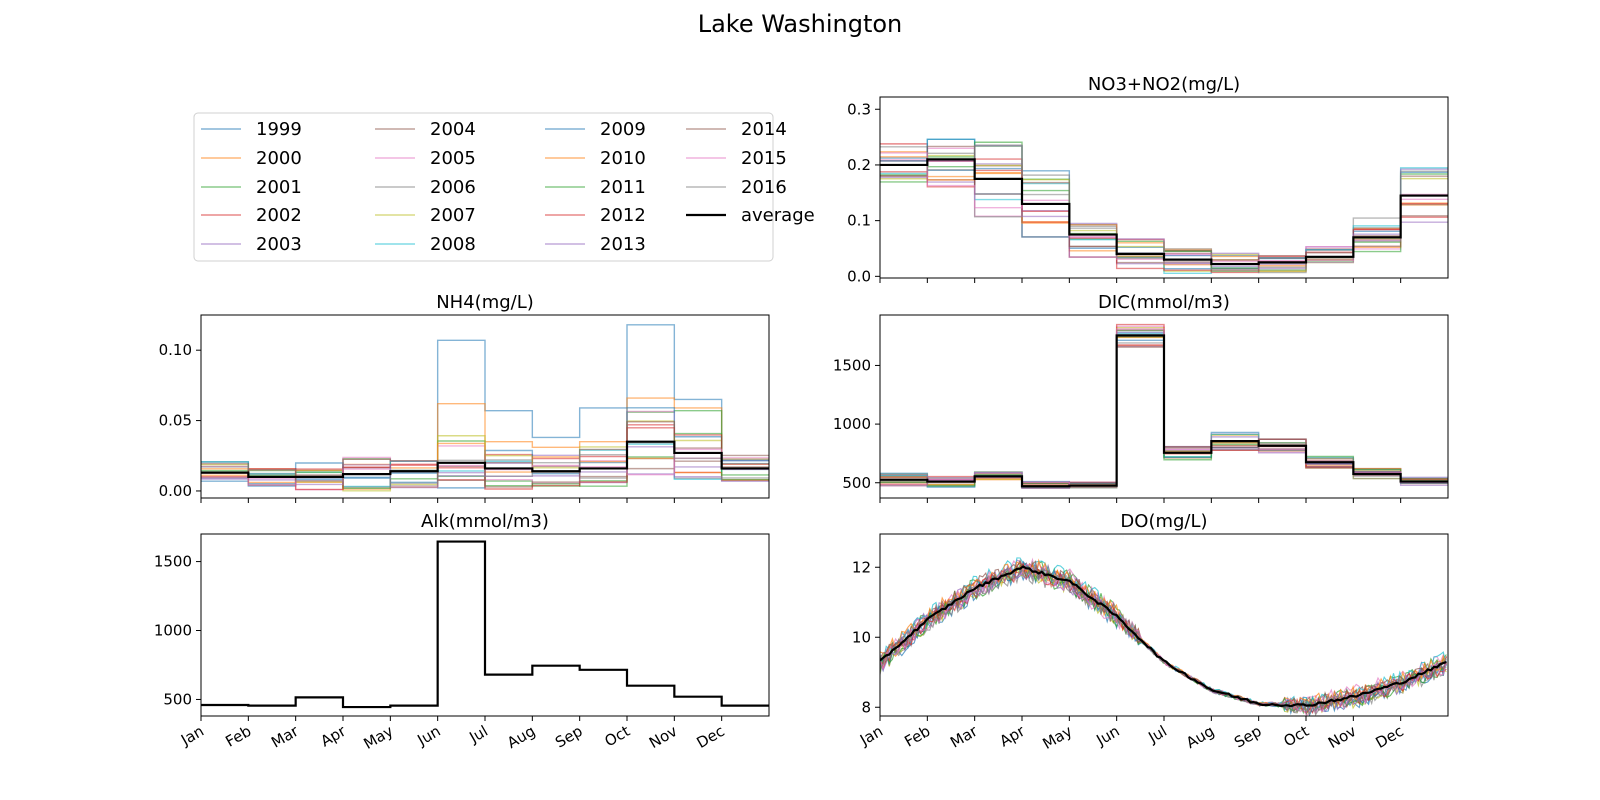 The width and height of the screenshot is (1600, 800). I want to click on legend-label: 2013, so click(623, 244).